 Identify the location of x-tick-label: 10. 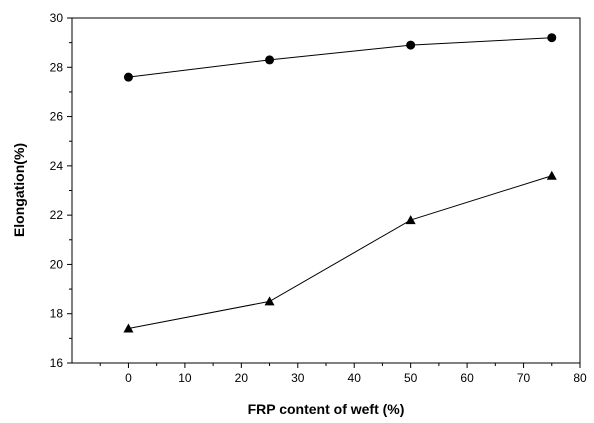
(185, 378).